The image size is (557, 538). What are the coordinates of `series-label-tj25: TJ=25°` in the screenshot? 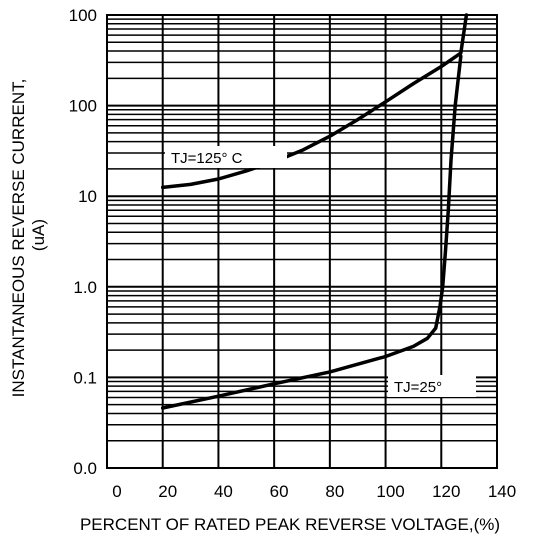 It's located at (418, 387).